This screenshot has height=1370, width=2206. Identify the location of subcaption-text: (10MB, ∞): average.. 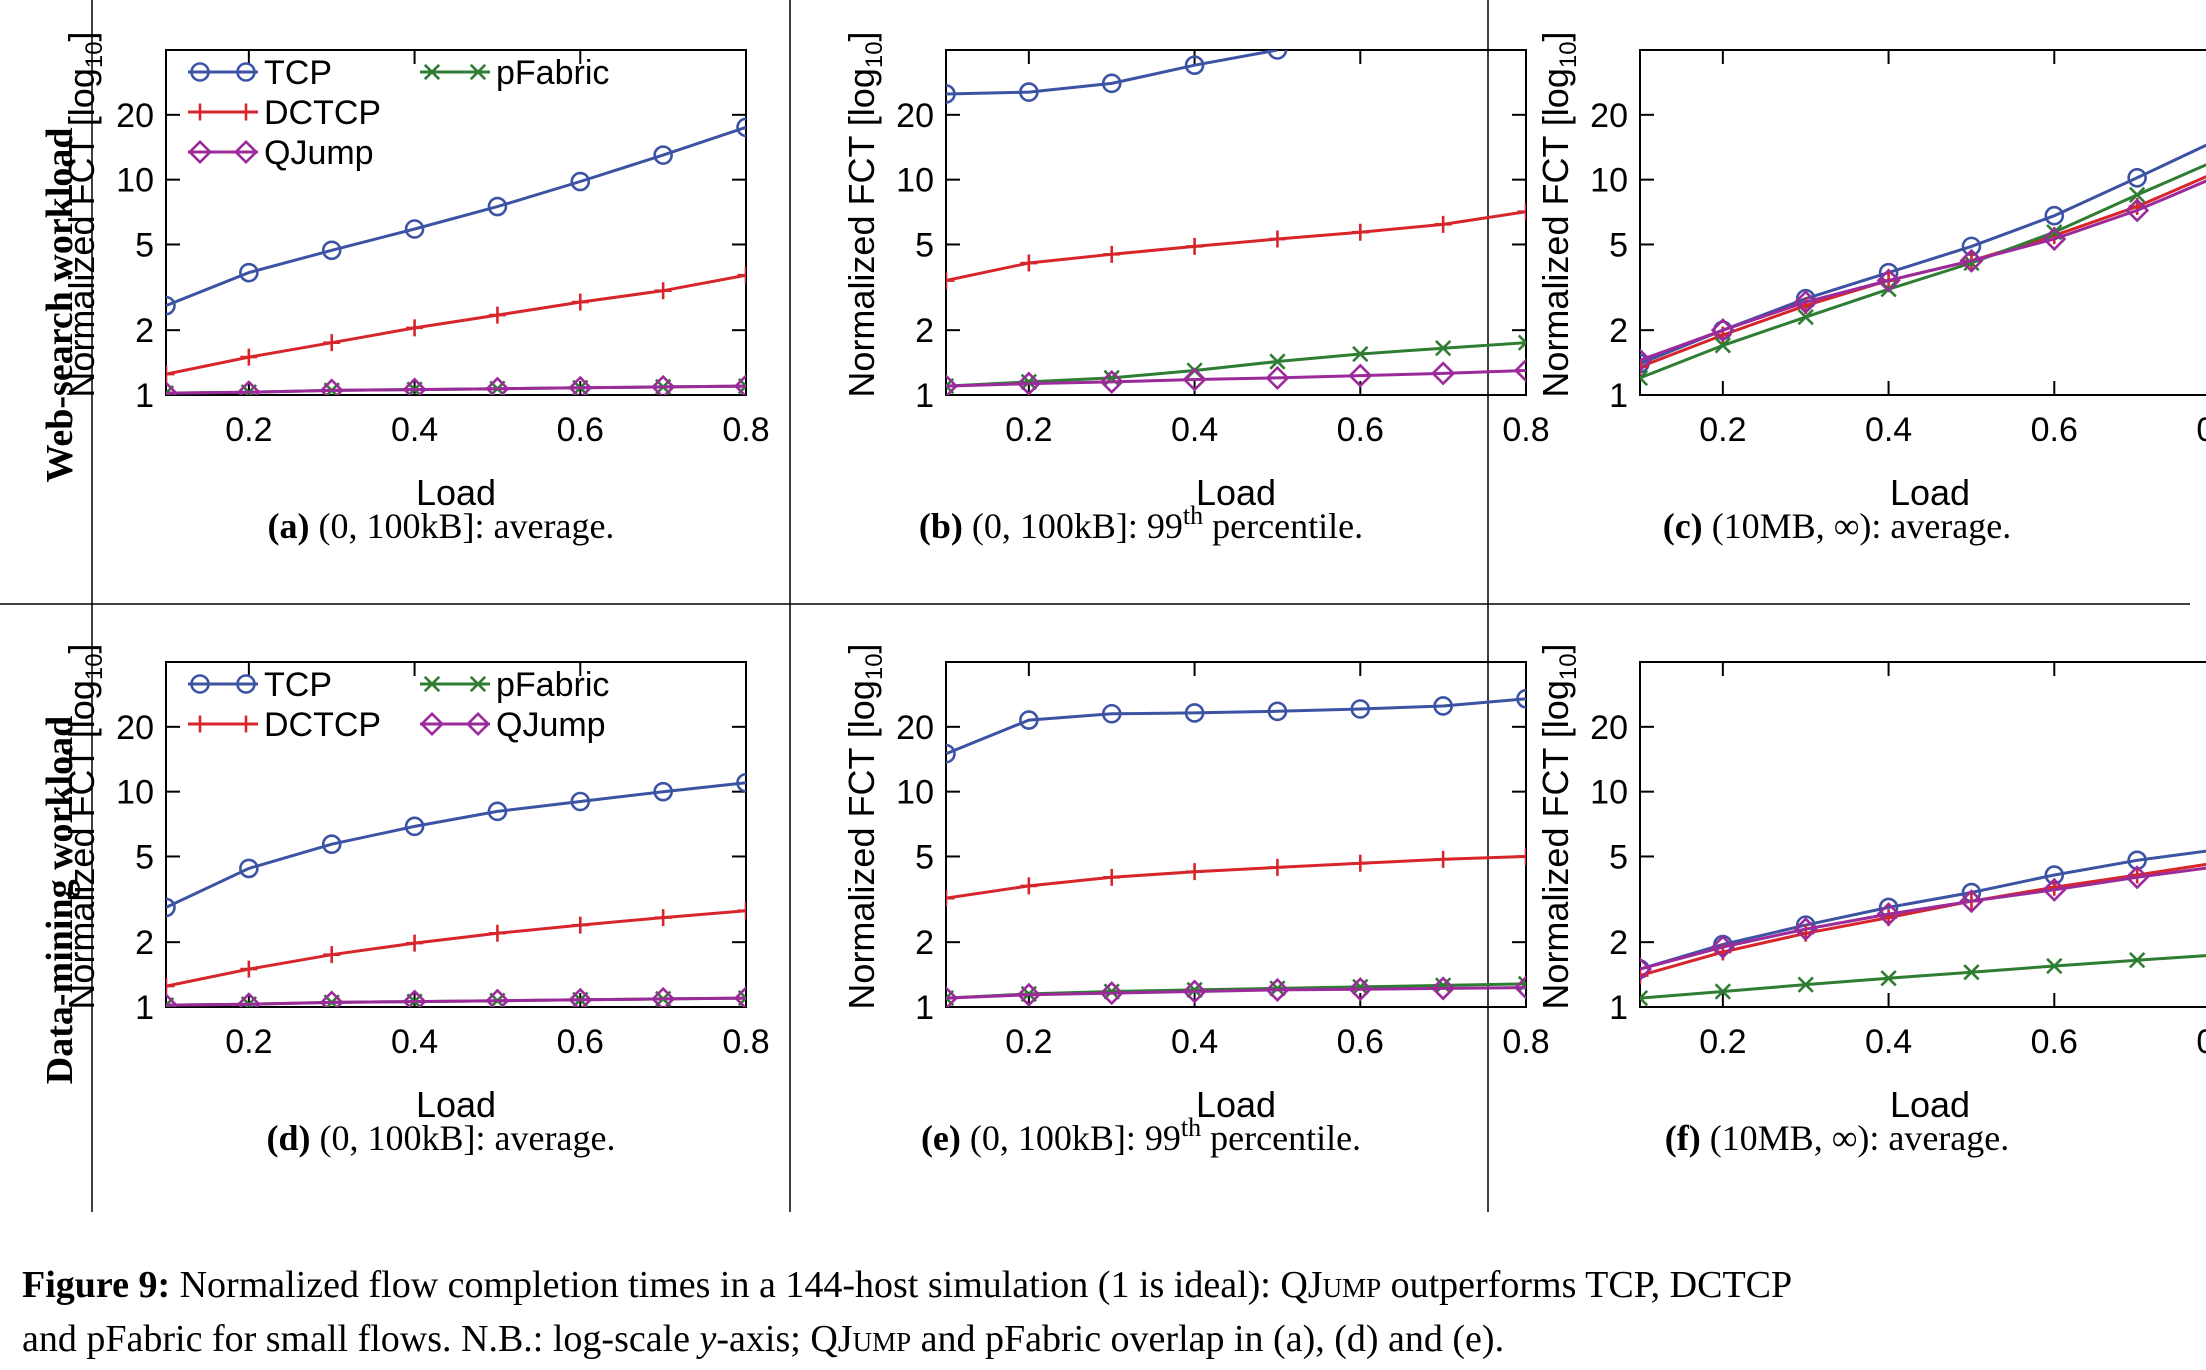
(1855, 1138).